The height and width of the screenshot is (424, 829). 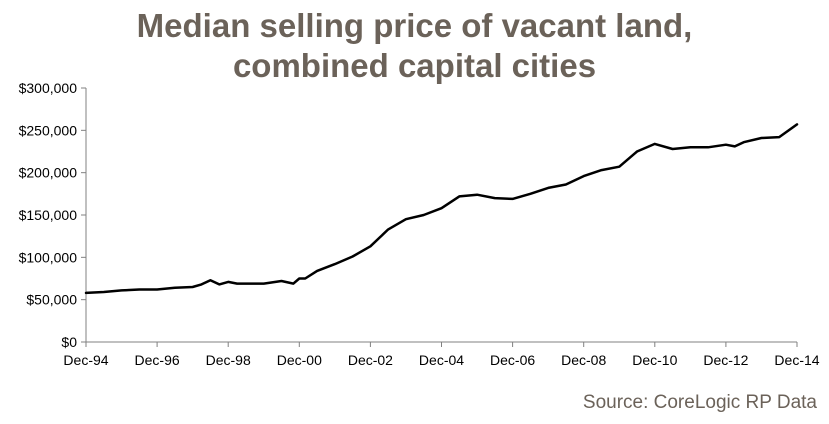 I want to click on y-tick-label: $0, so click(x=69, y=342).